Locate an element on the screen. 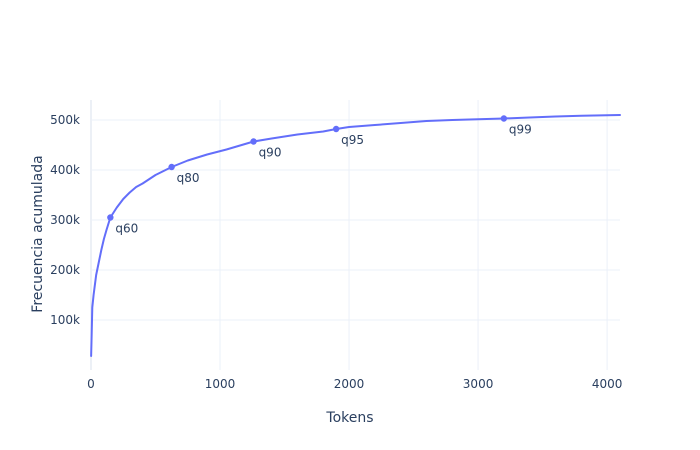 Image resolution: width=700 pixels, height=450 pixels. y-tick-label: 200k is located at coordinates (65, 270).